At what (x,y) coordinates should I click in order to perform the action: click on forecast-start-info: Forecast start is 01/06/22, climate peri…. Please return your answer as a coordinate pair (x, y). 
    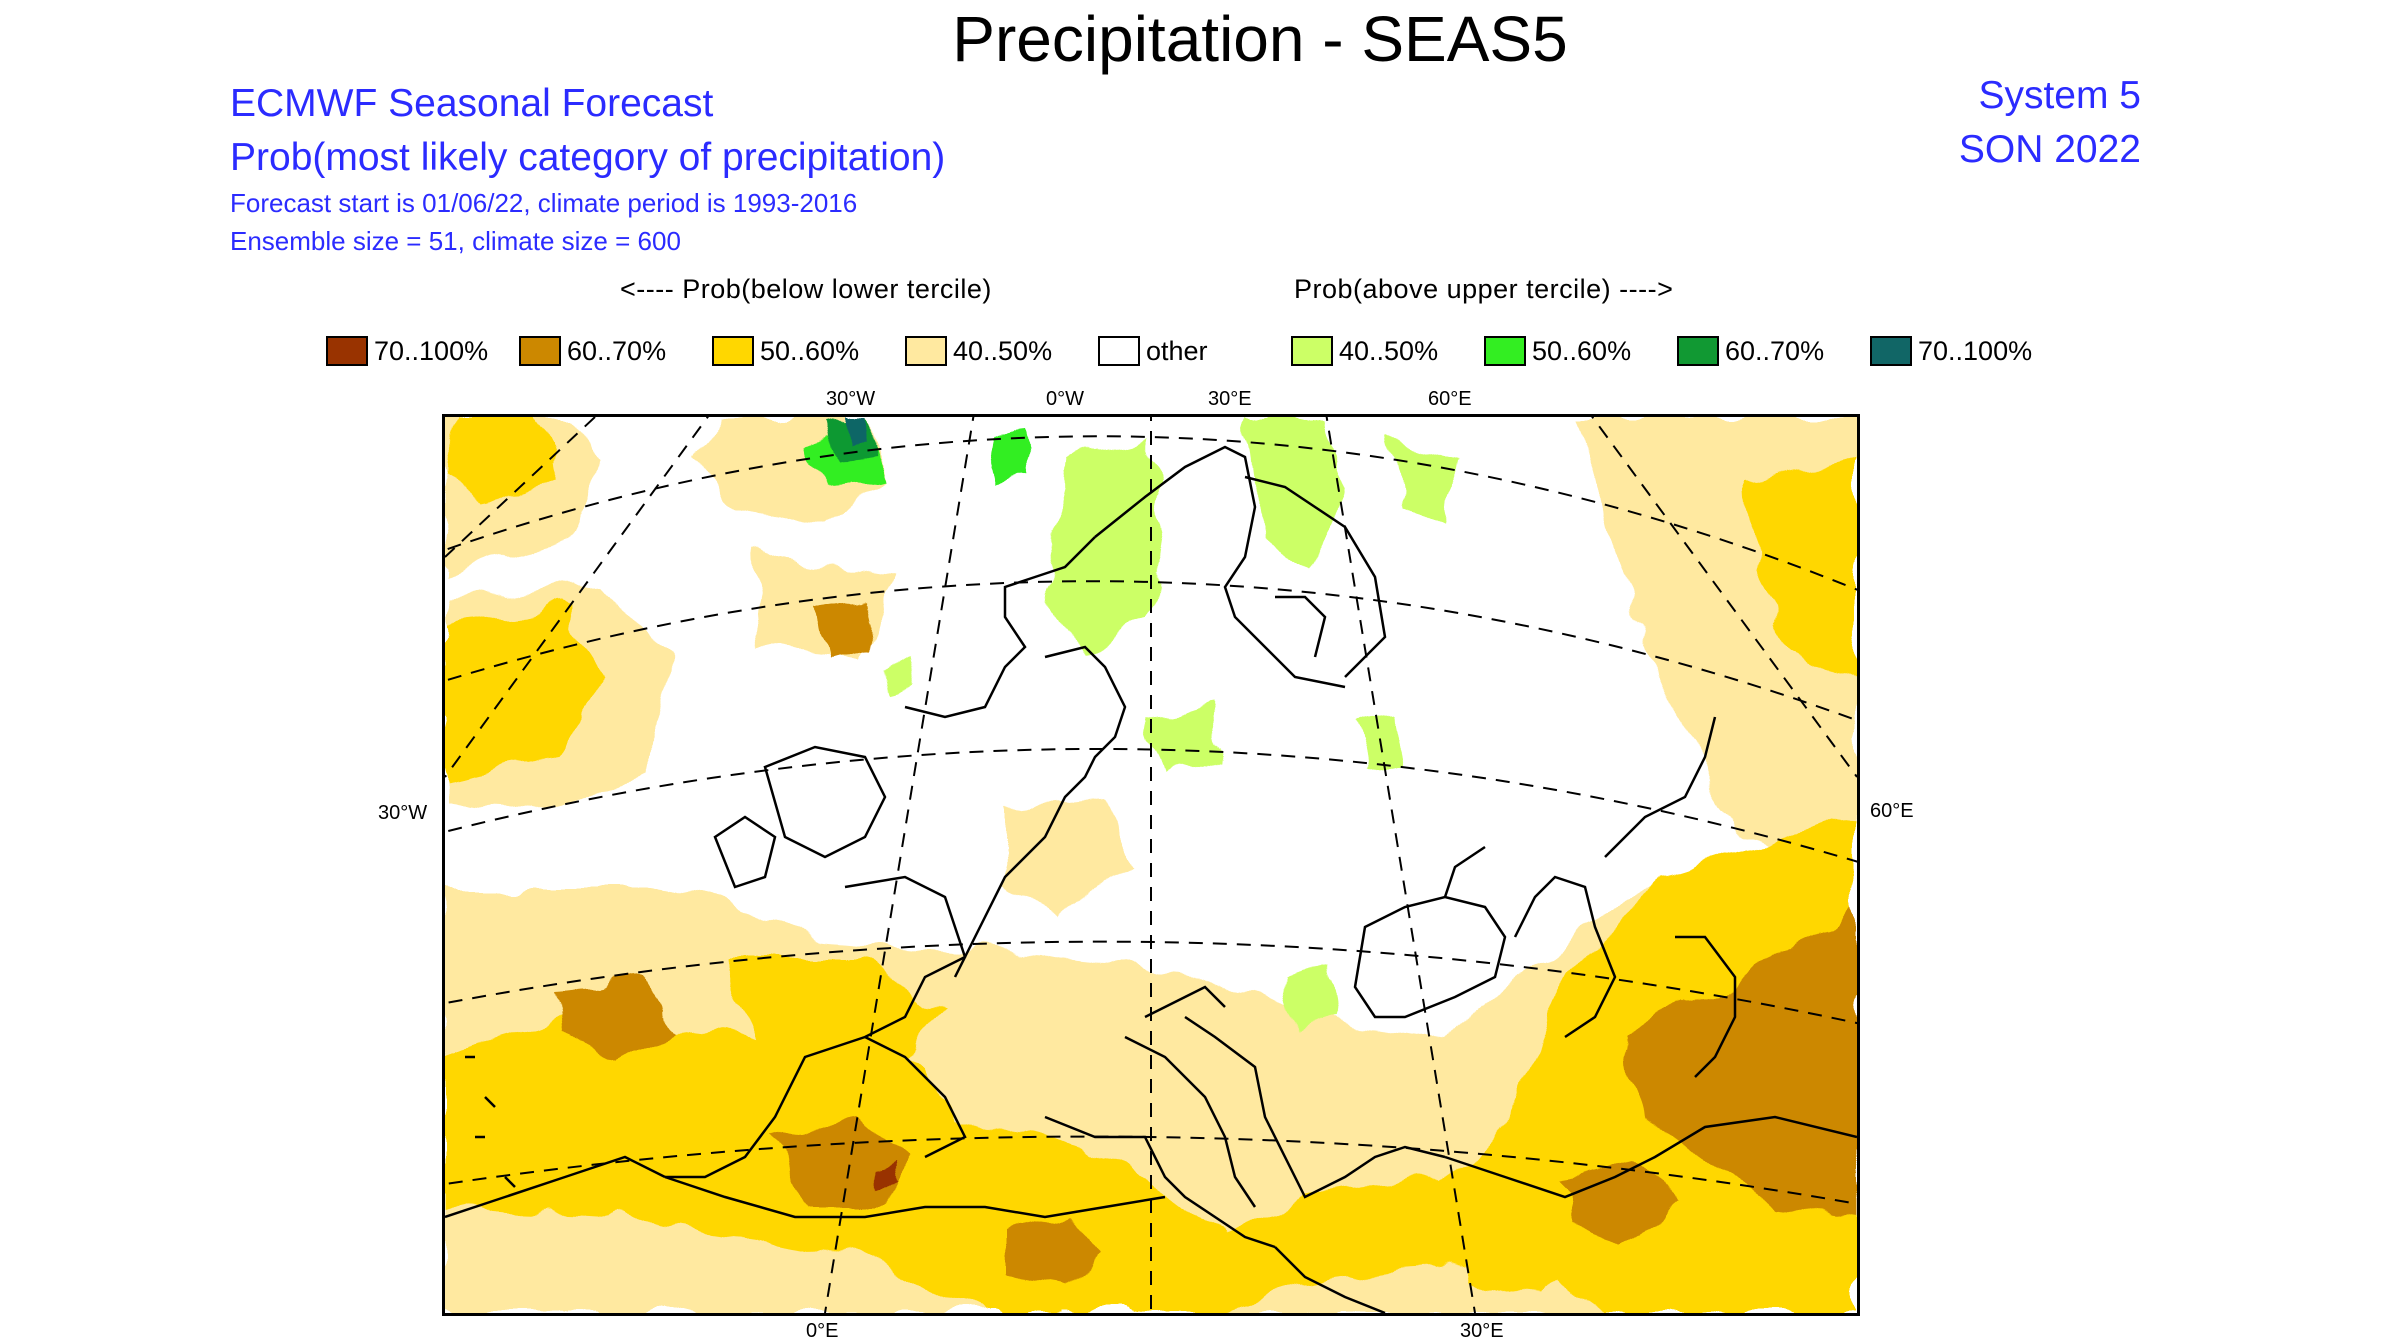
    Looking at the image, I should click on (544, 203).